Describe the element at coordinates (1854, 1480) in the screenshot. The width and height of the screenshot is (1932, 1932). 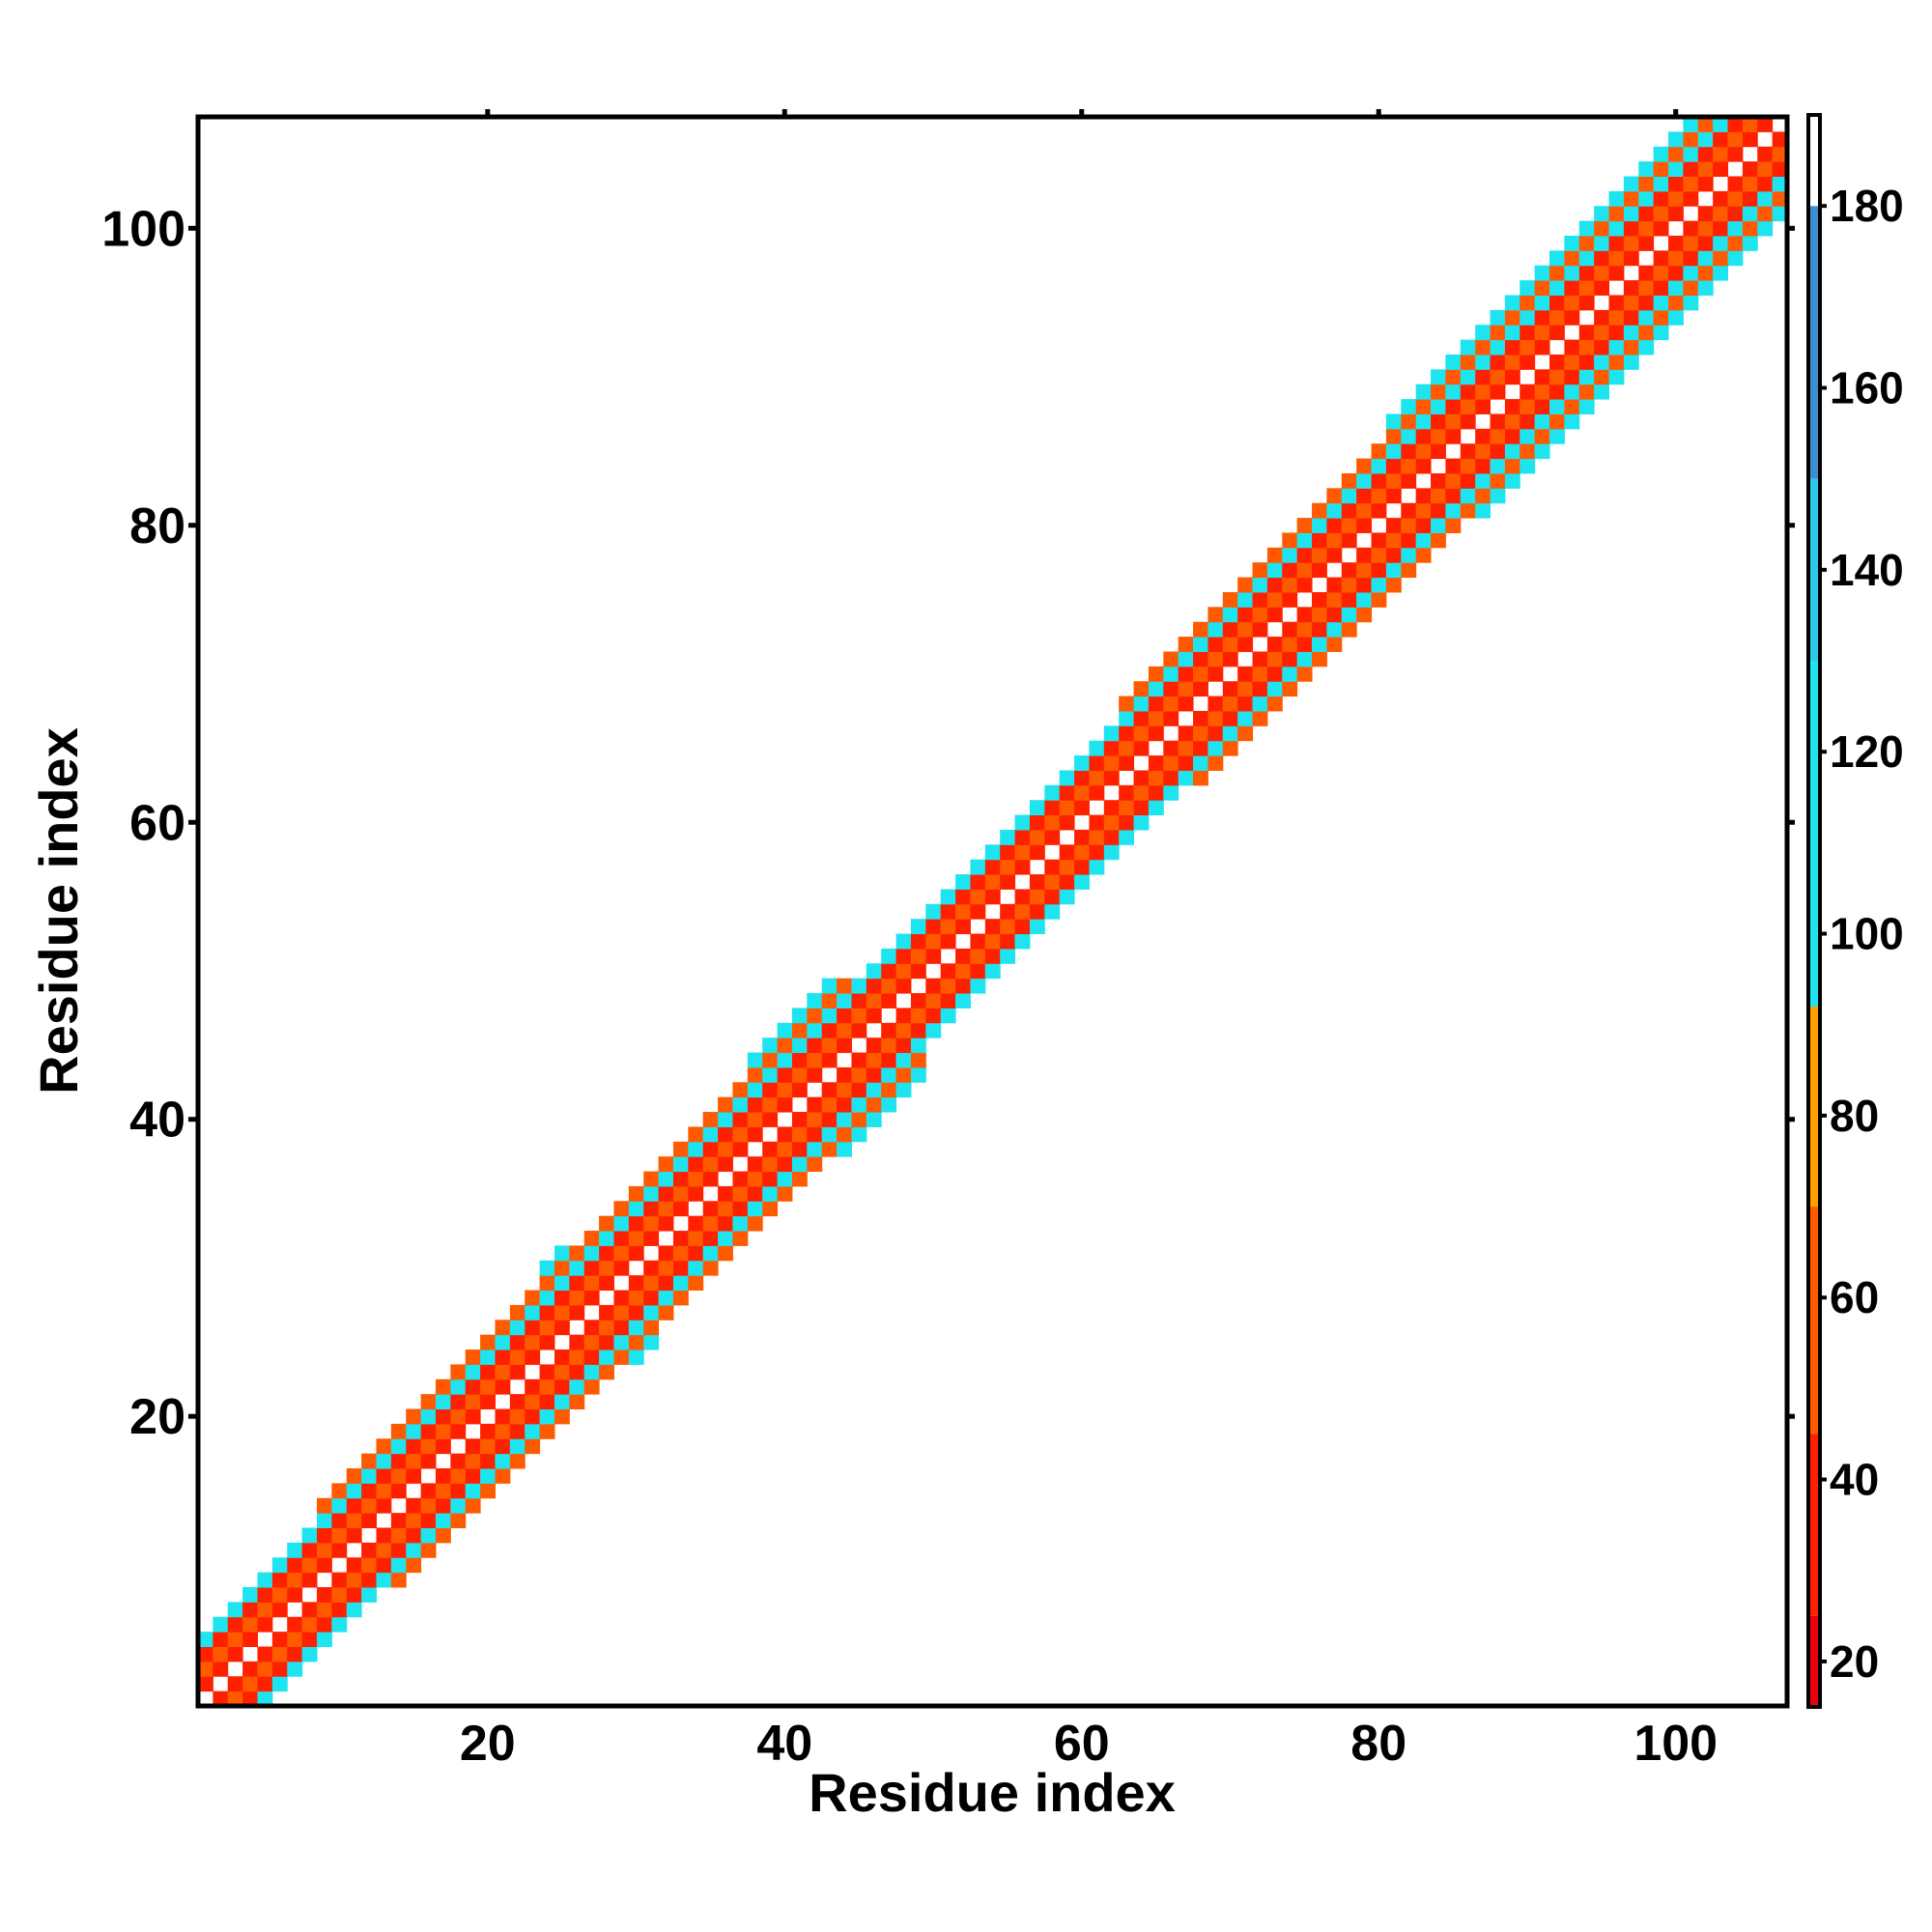
I see `colorbar-tick-label: 40` at that location.